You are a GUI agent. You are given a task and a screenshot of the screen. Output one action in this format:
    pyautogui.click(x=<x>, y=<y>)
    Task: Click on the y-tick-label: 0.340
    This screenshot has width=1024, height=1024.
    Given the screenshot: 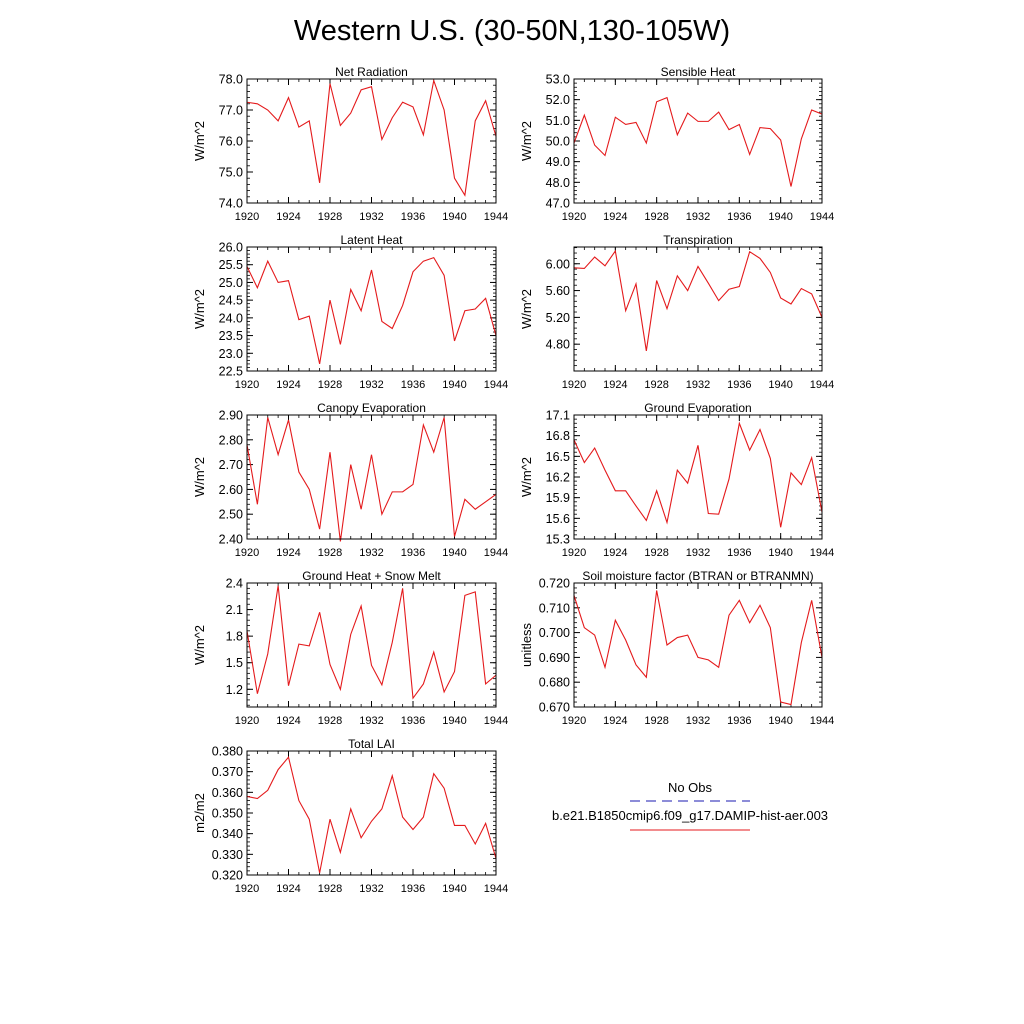 What is the action you would take?
    pyautogui.click(x=227, y=834)
    